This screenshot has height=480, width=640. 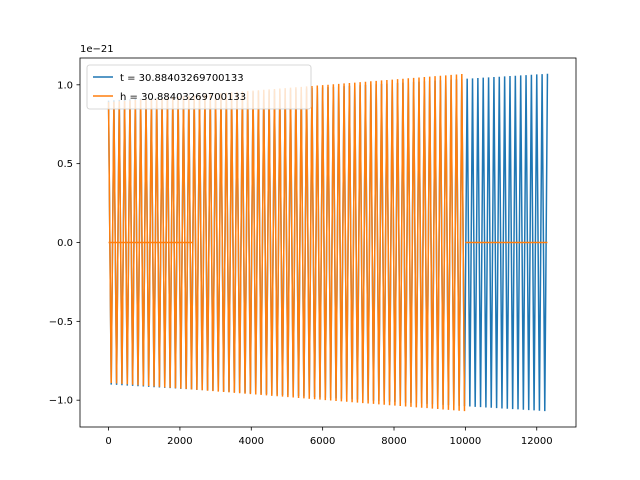 I want to click on y-offset-label: 1e−21, so click(x=97, y=49).